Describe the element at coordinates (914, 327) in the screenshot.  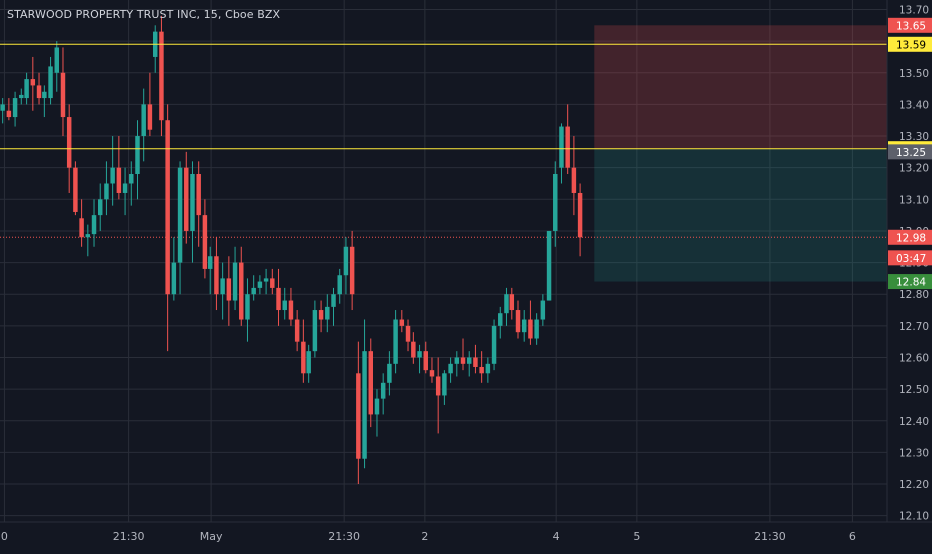
I see `price-tick-label: 12.70` at that location.